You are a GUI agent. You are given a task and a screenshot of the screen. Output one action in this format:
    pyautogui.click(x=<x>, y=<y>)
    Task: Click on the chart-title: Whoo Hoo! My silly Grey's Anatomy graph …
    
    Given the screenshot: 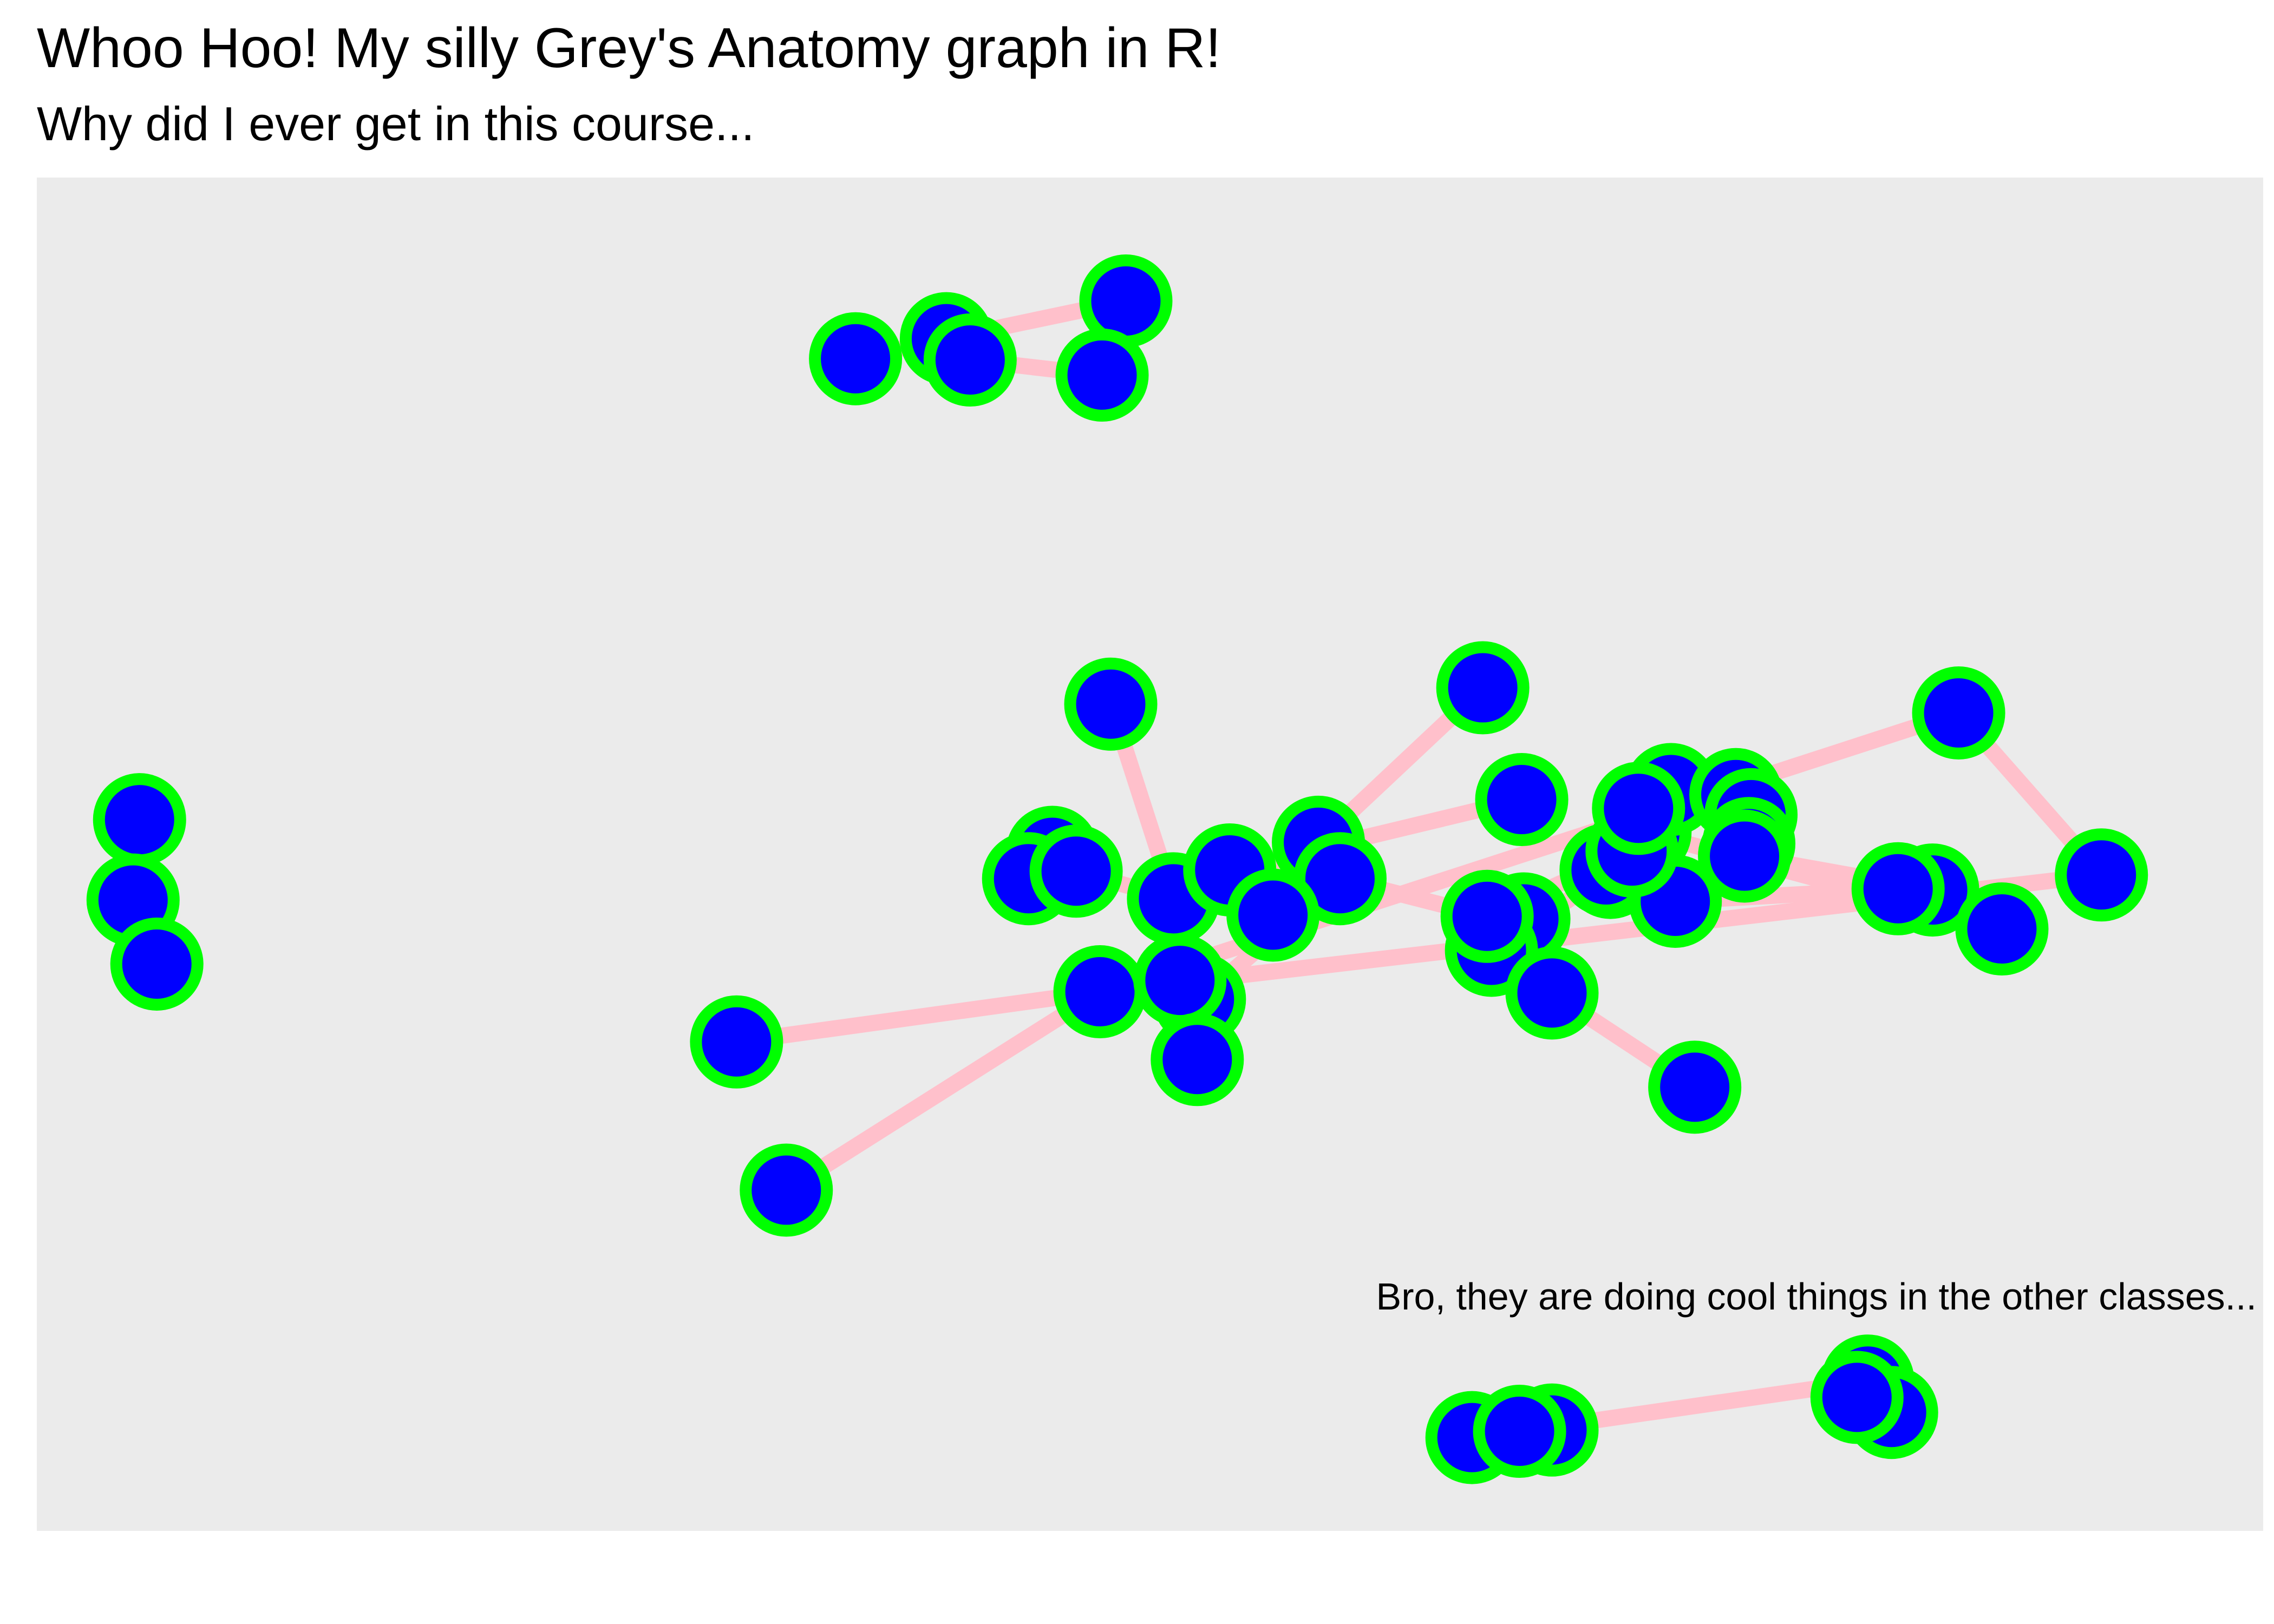 What is the action you would take?
    pyautogui.click(x=629, y=49)
    